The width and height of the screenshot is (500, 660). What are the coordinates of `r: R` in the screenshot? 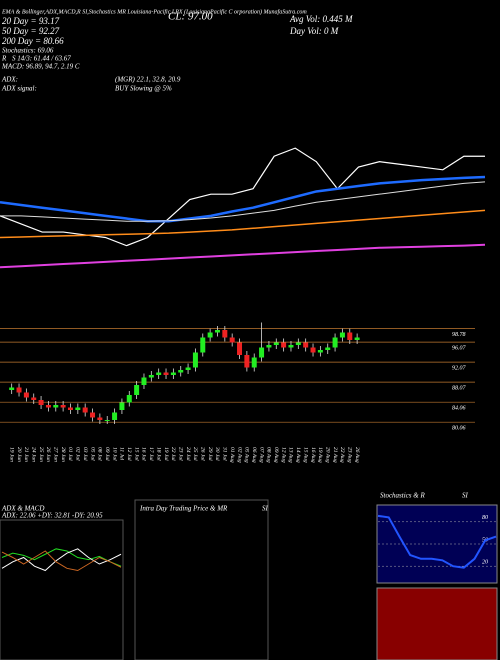 It's located at (4, 59).